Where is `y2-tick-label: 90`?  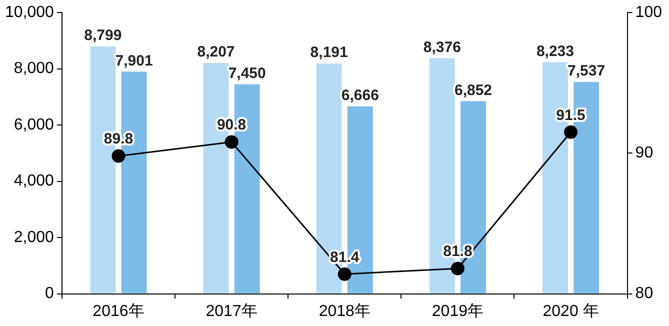
y2-tick-label: 90 is located at coordinates (644, 153).